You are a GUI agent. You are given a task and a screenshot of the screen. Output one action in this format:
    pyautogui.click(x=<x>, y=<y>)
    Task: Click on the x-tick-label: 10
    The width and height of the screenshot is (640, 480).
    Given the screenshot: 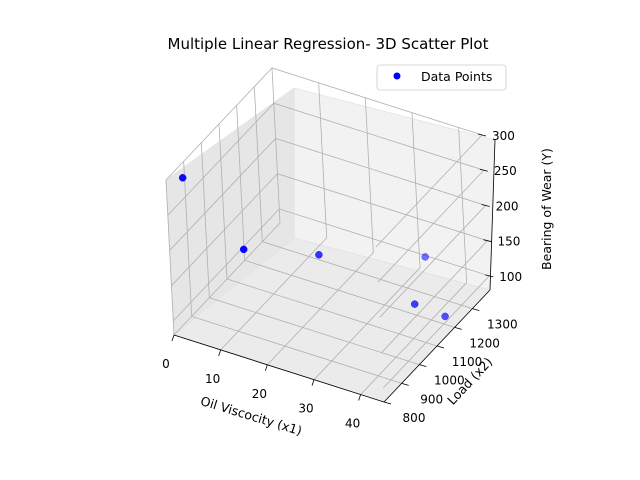 What is the action you would take?
    pyautogui.click(x=212, y=379)
    